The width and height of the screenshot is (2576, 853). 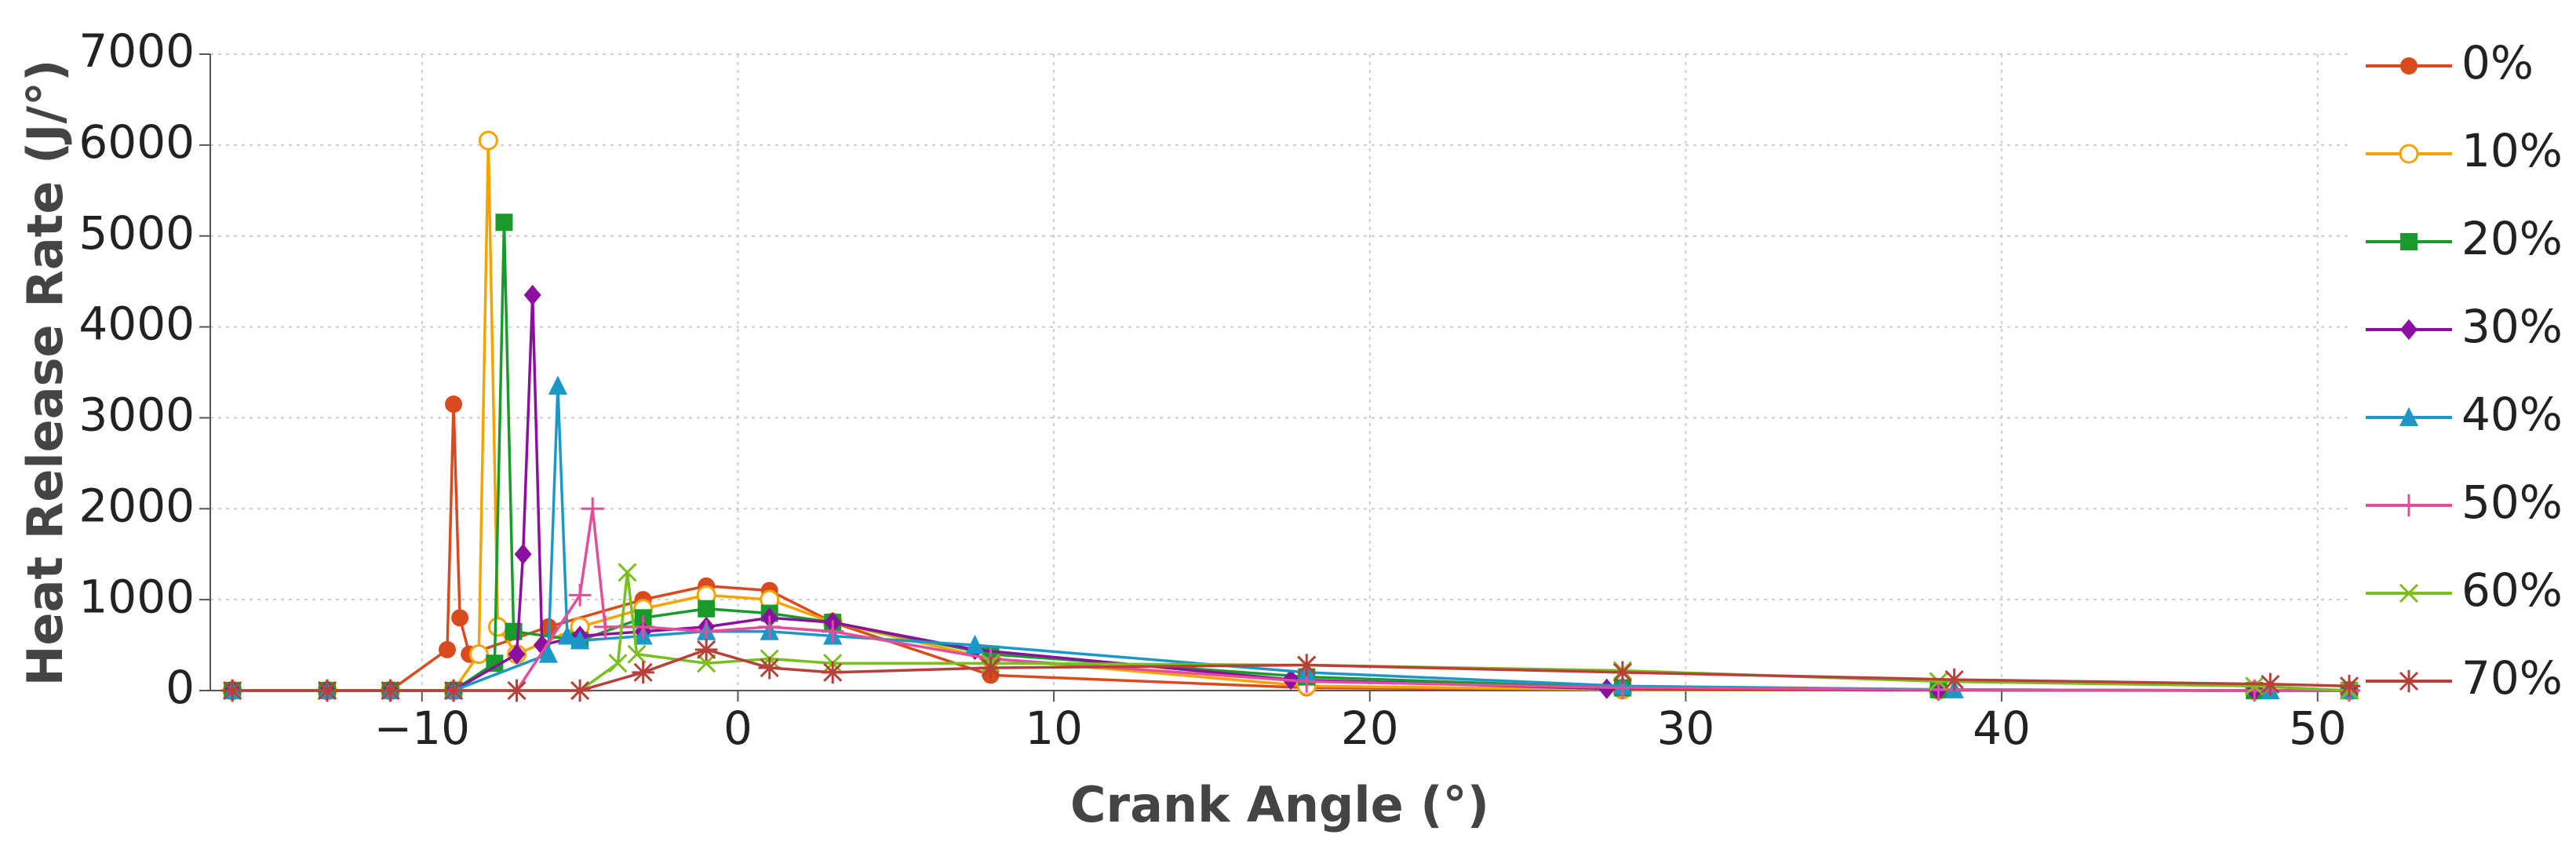 I want to click on legend-label: 0%, so click(x=2497, y=62).